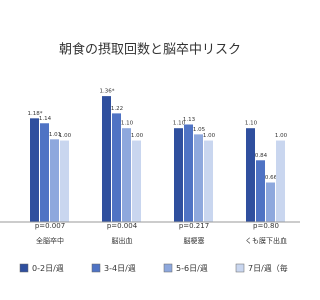 The height and width of the screenshot is (300, 320). Describe the element at coordinates (122, 240) in the screenshot. I see `x-tick-label: 脳出血` at that location.